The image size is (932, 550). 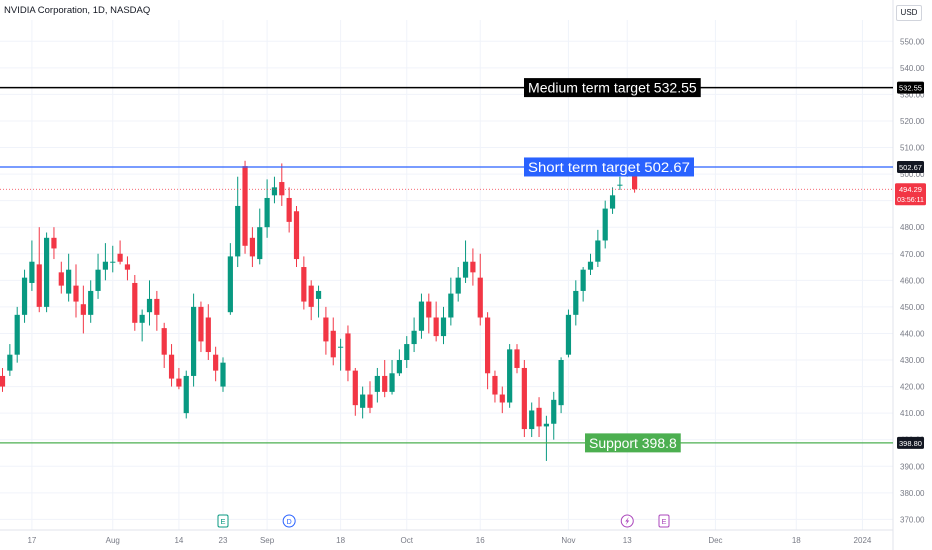 What do you see at coordinates (912, 121) in the screenshot?
I see `y-tick-label: 520.00` at bounding box center [912, 121].